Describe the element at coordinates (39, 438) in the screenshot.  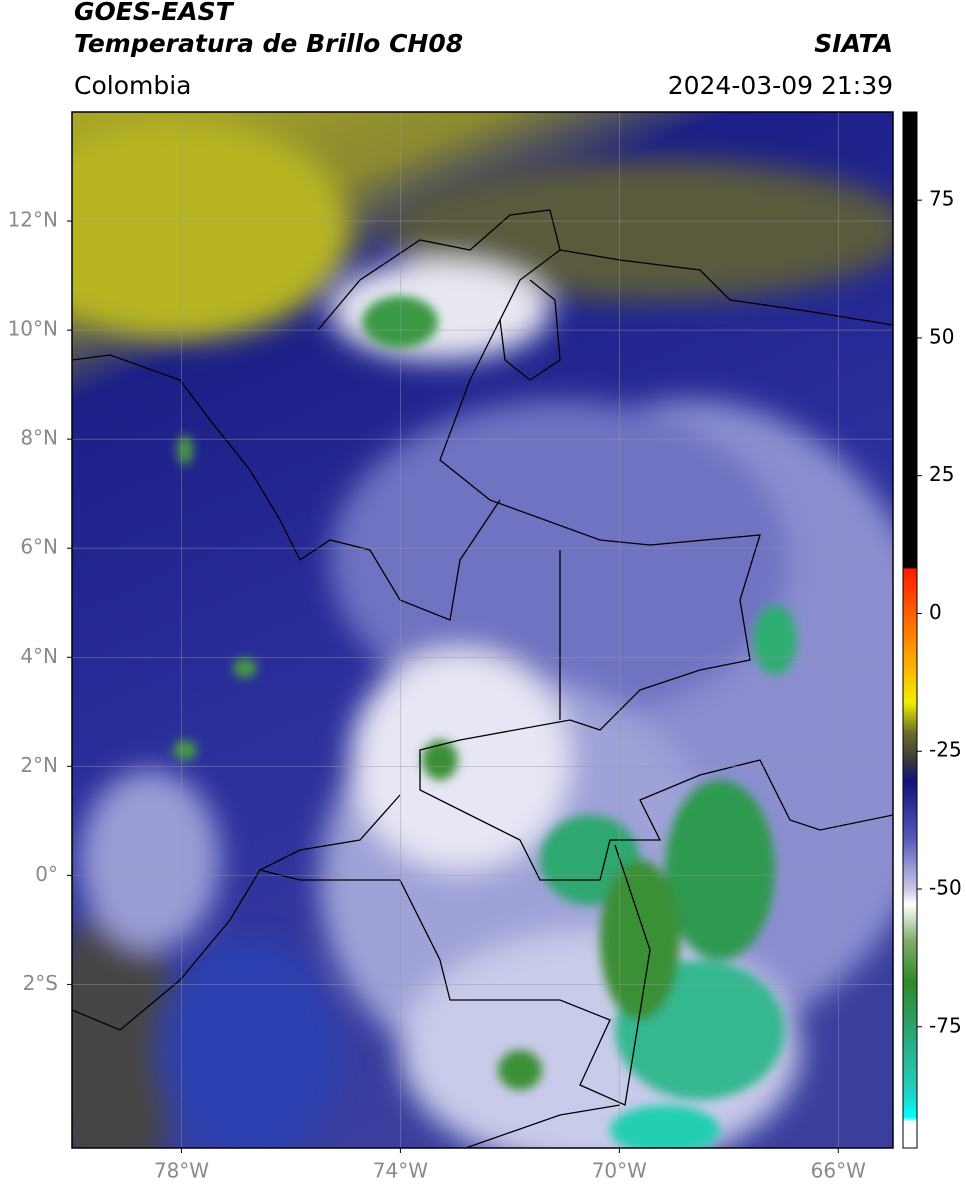
I see `lat-label: 8°N` at that location.